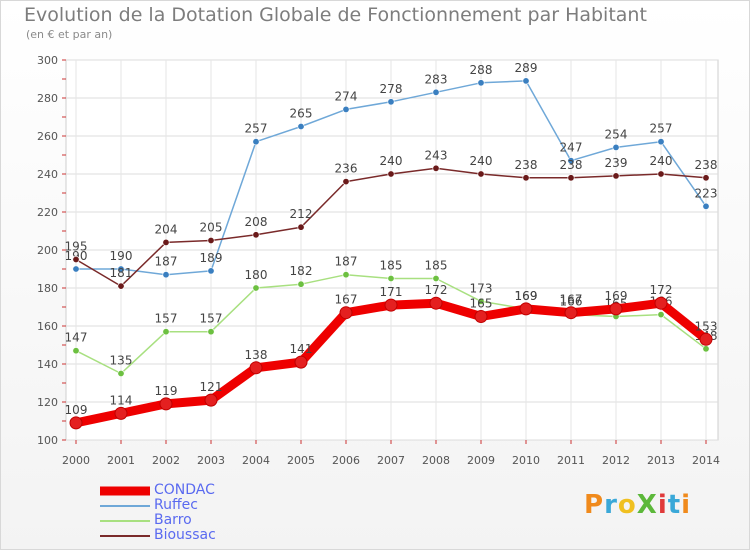 This screenshot has width=750, height=550. What do you see at coordinates (391, 292) in the screenshot?
I see `data-label-condac: 171` at bounding box center [391, 292].